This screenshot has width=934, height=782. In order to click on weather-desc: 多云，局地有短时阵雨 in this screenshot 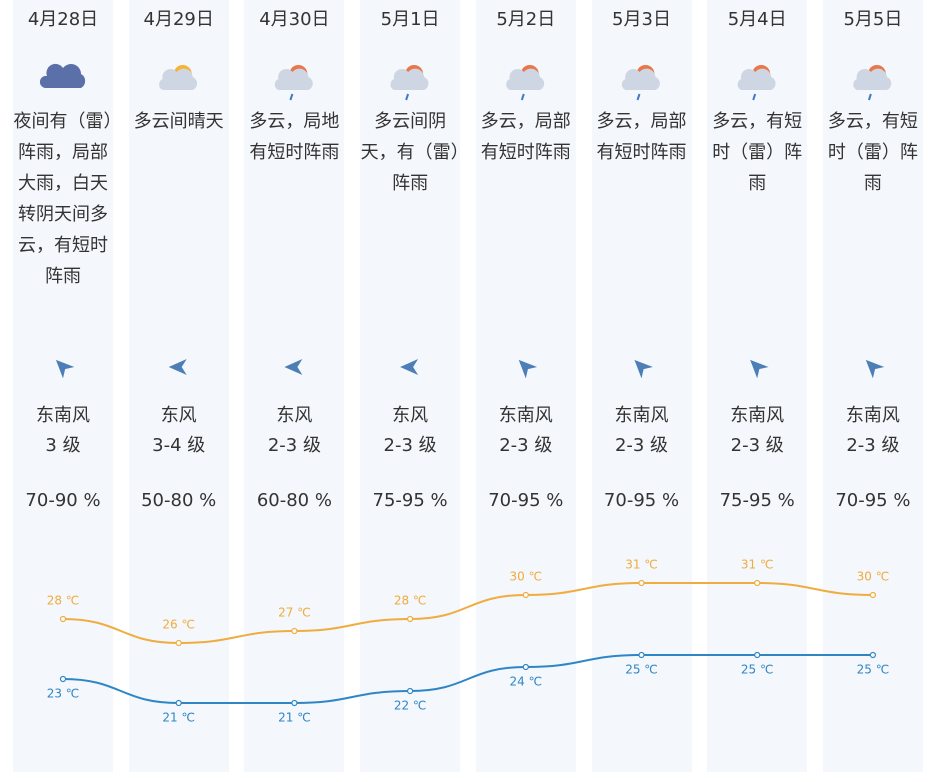, I will do `click(294, 137)`.